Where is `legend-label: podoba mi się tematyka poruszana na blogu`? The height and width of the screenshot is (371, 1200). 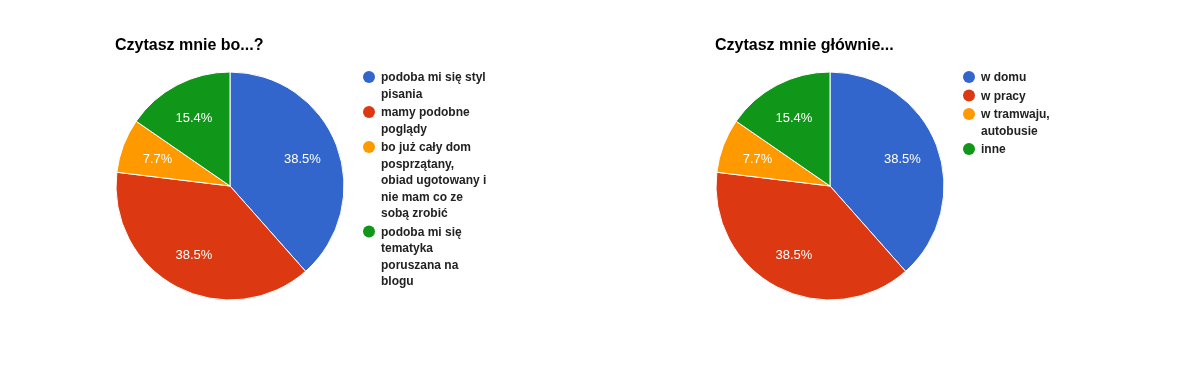 legend-label: podoba mi się tematyka poruszana na blogu is located at coordinates (421, 256).